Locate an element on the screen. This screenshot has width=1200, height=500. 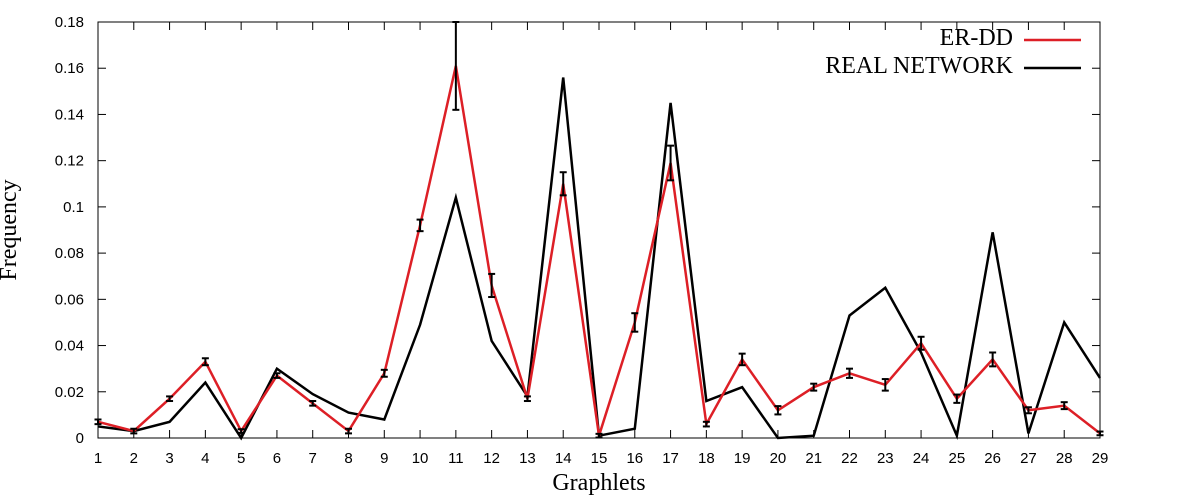
y-tick-label: 0.02 is located at coordinates (69, 392).